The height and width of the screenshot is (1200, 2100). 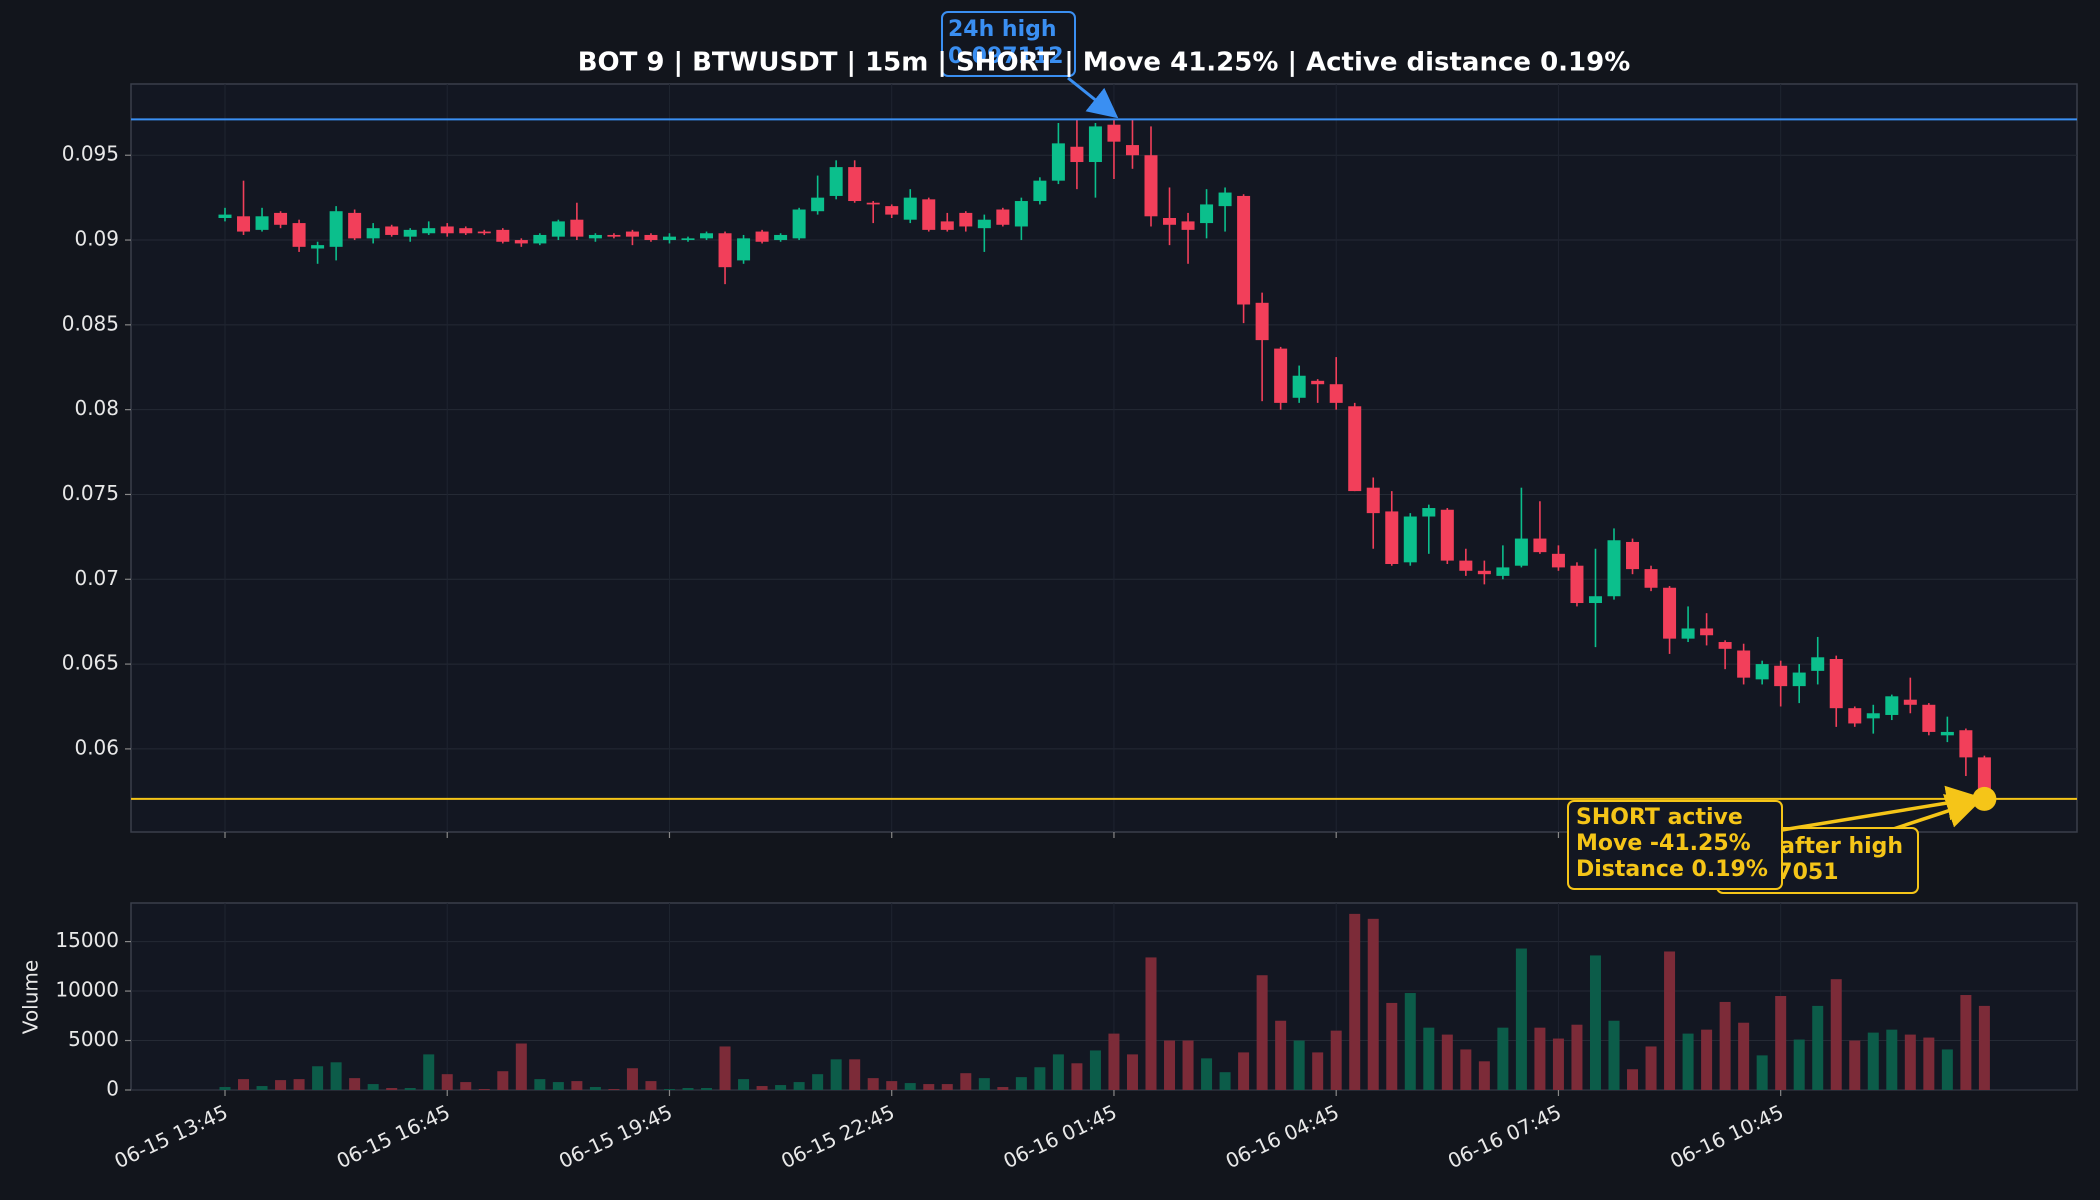 What do you see at coordinates (1984, 798) in the screenshot?
I see `low-dot` at bounding box center [1984, 798].